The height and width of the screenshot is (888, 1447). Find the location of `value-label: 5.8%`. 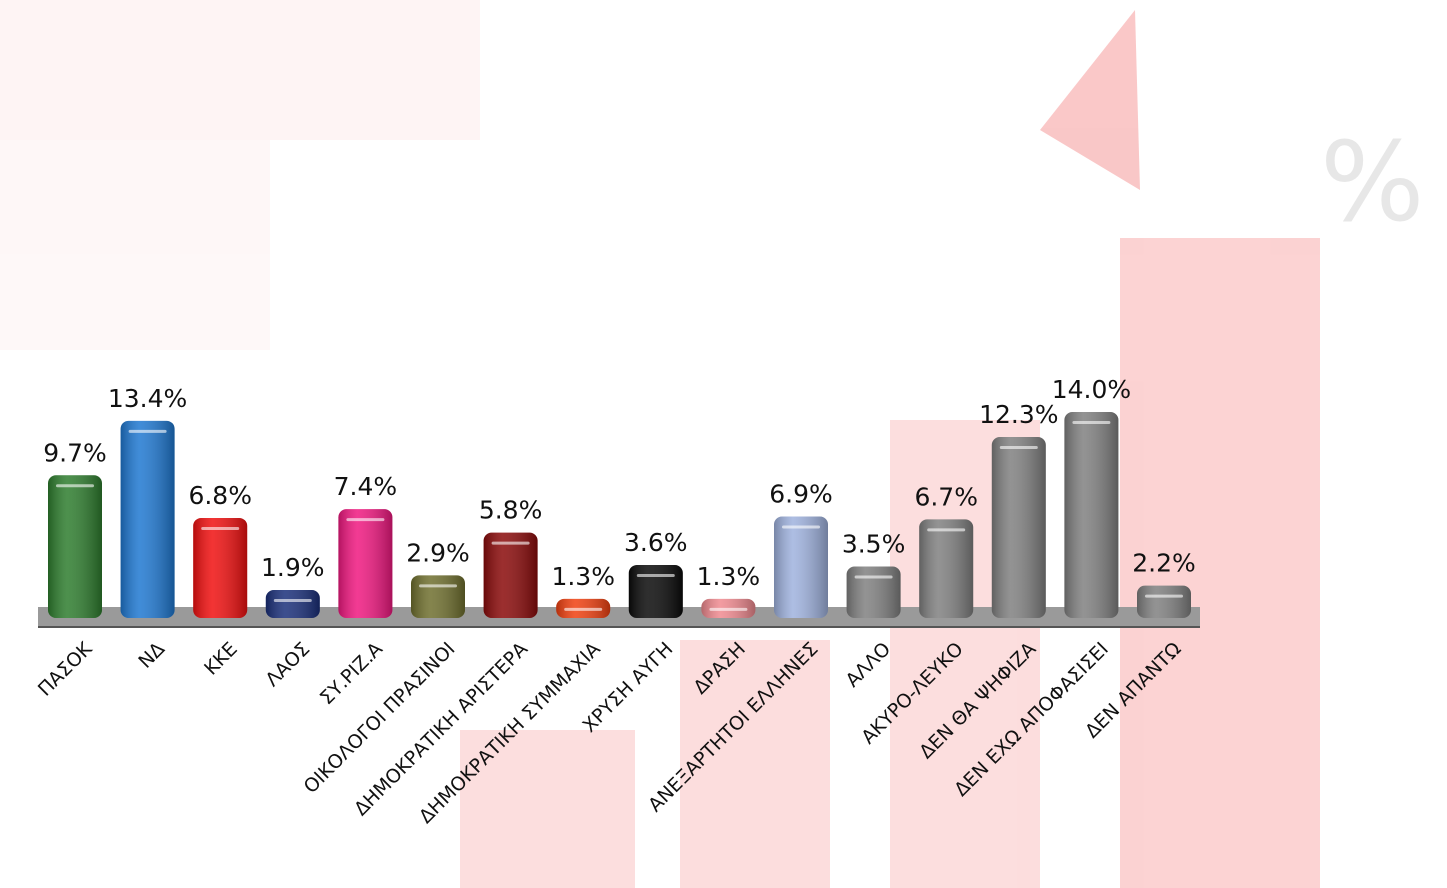

value-label: 5.8% is located at coordinates (511, 510).